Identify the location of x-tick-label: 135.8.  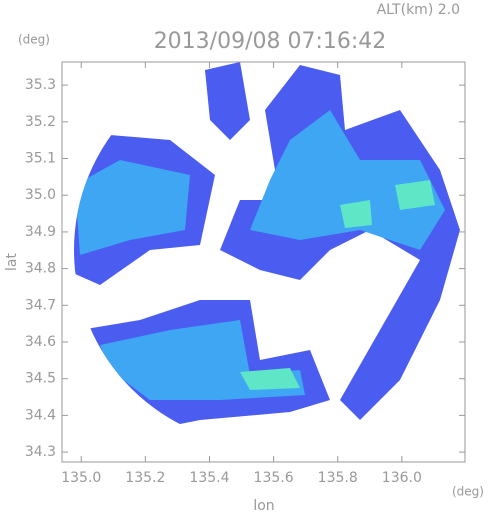
(338, 478).